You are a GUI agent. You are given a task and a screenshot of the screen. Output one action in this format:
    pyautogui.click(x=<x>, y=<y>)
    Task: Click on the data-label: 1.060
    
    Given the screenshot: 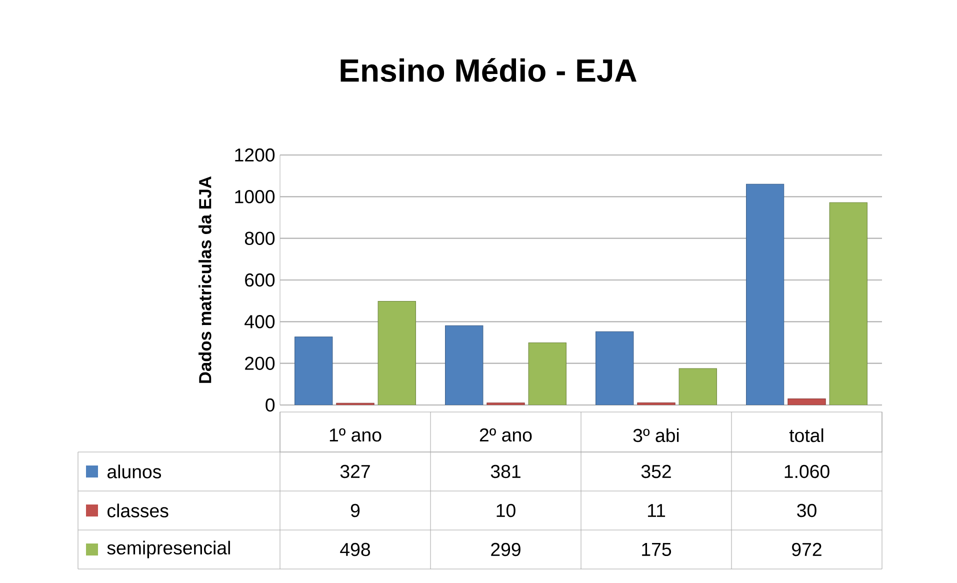 What is the action you would take?
    pyautogui.click(x=807, y=471)
    